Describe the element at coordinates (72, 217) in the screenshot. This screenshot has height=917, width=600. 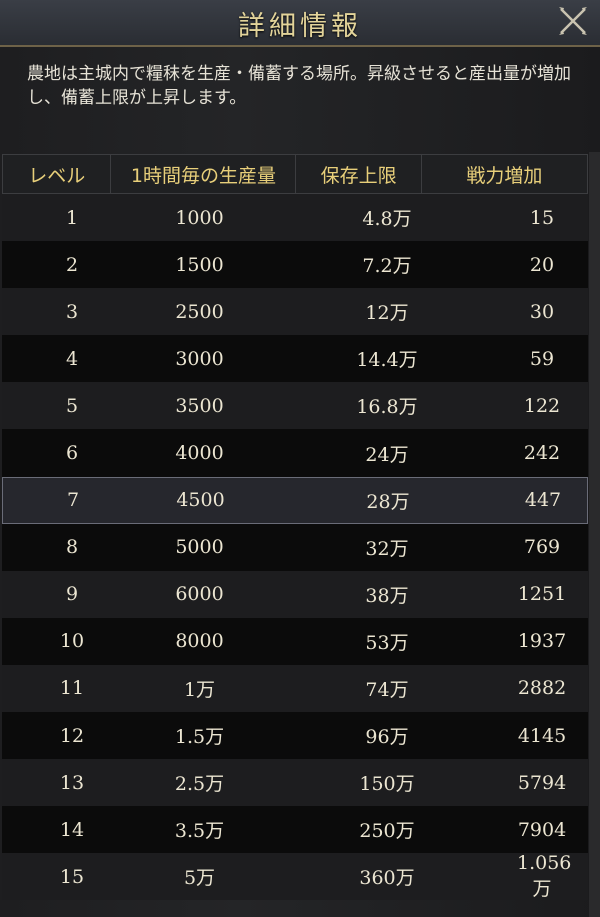
I see `level-cell: 1` at that location.